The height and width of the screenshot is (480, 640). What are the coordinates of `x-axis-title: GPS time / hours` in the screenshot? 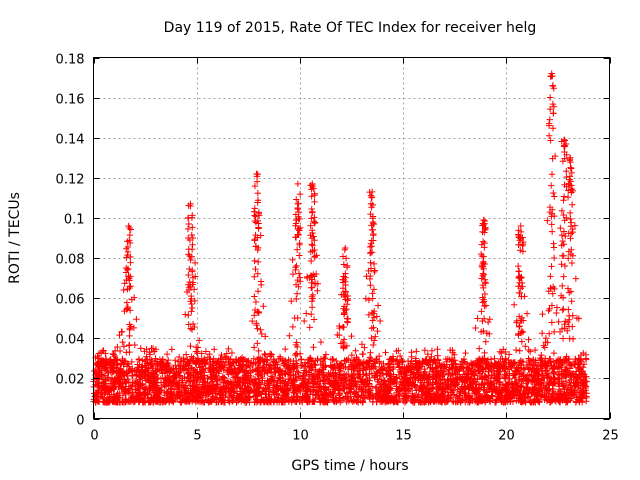 It's located at (349, 466).